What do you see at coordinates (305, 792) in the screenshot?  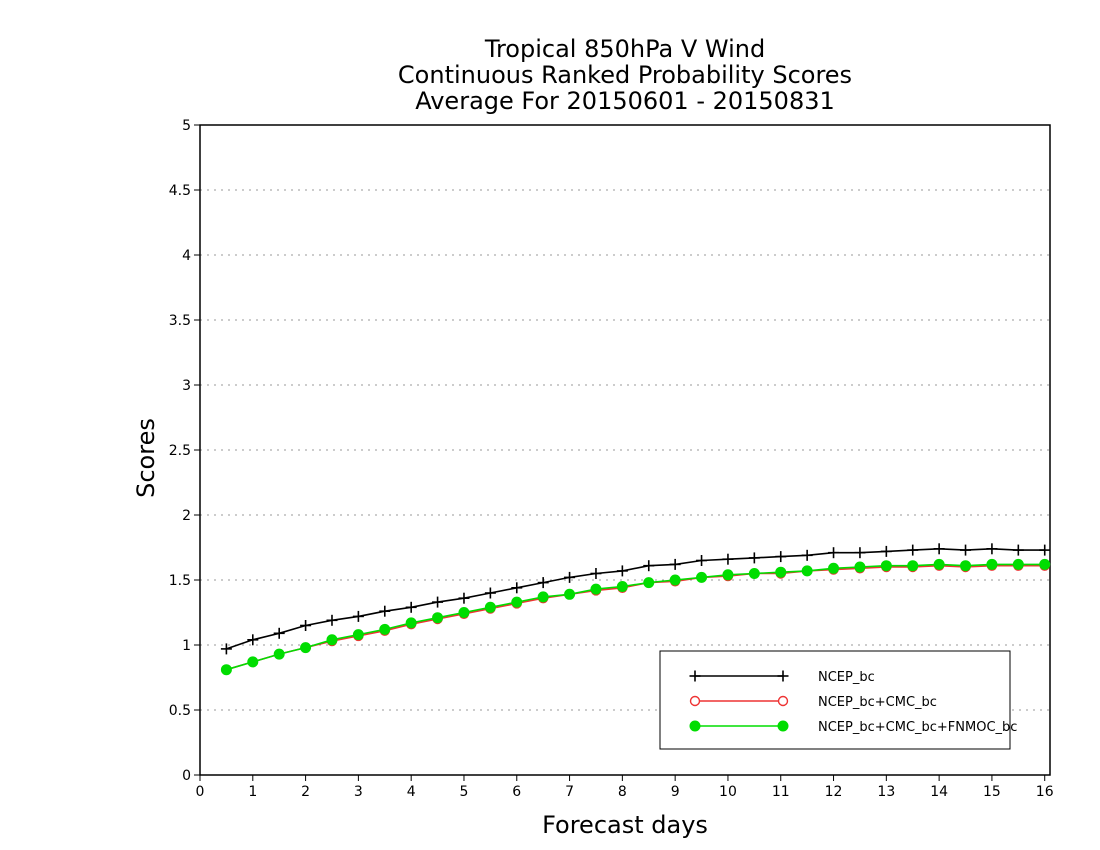 I see `x-tick-label: 2` at bounding box center [305, 792].